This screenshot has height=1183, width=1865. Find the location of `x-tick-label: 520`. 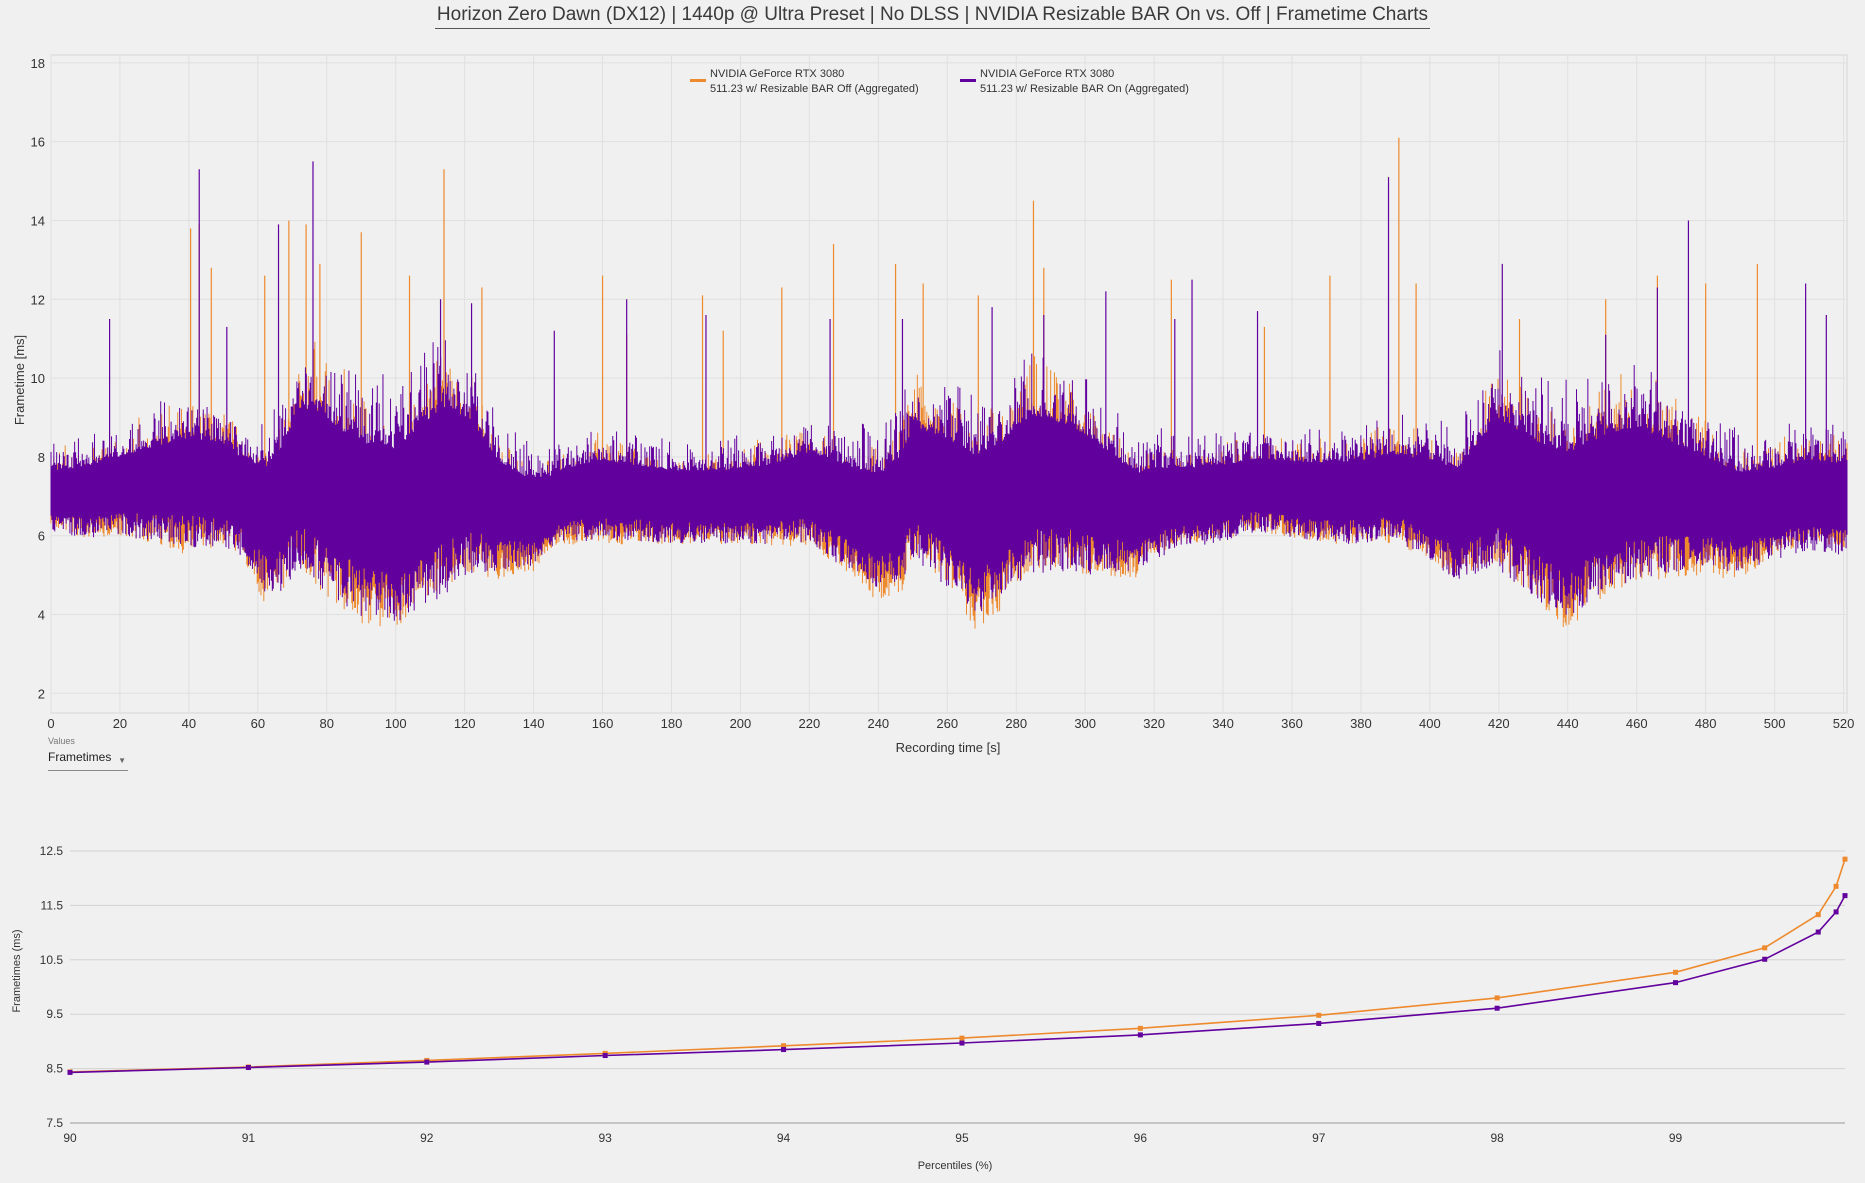

x-tick-label: 520 is located at coordinates (1844, 723).